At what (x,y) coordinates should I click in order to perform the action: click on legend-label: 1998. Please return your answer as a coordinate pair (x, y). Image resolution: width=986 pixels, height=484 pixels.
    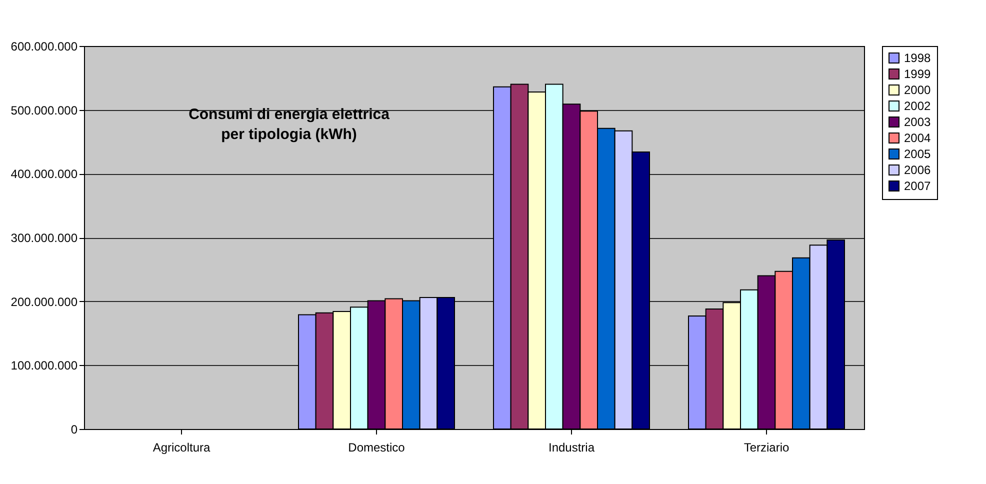
    Looking at the image, I should click on (918, 58).